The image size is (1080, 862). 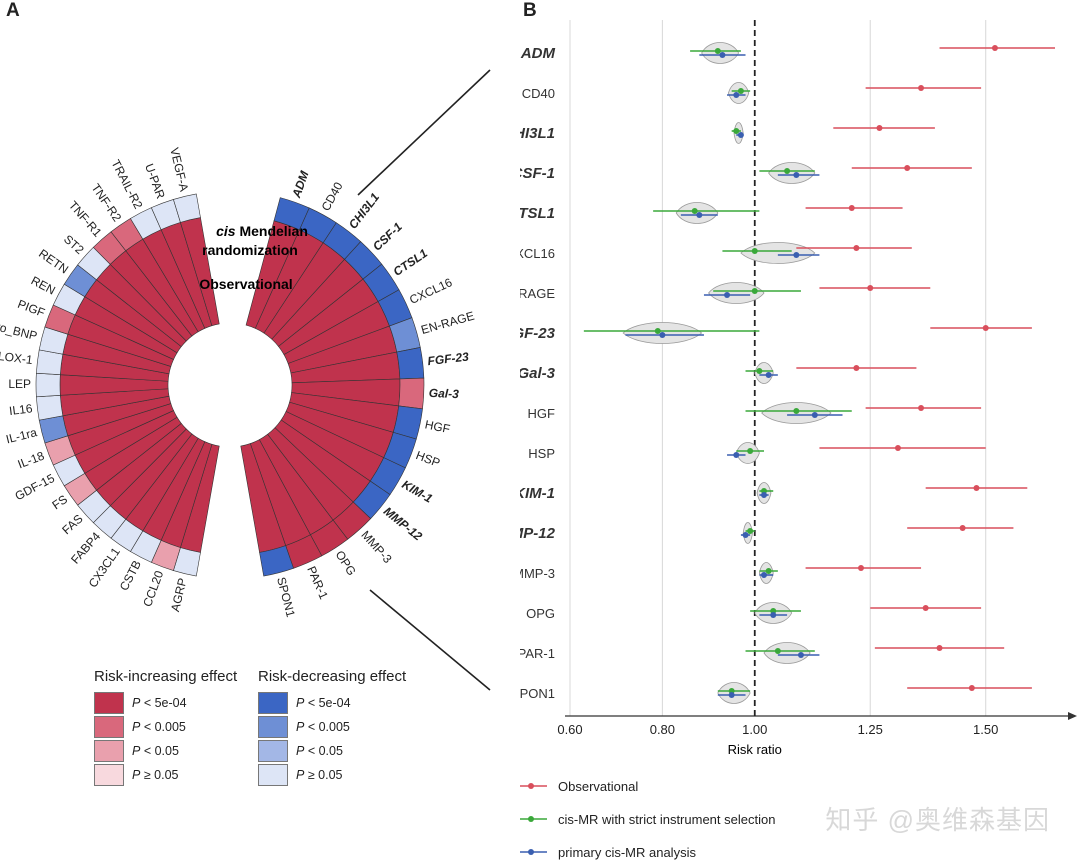 I want to click on row-label: CTSL1, so click(x=537, y=213).